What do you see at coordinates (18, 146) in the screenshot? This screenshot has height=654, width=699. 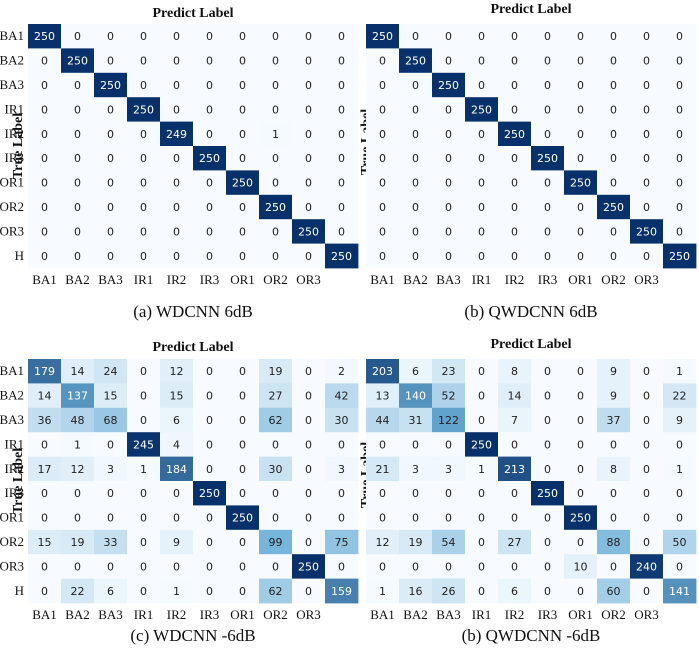 I see `y-axis-label: True Label` at bounding box center [18, 146].